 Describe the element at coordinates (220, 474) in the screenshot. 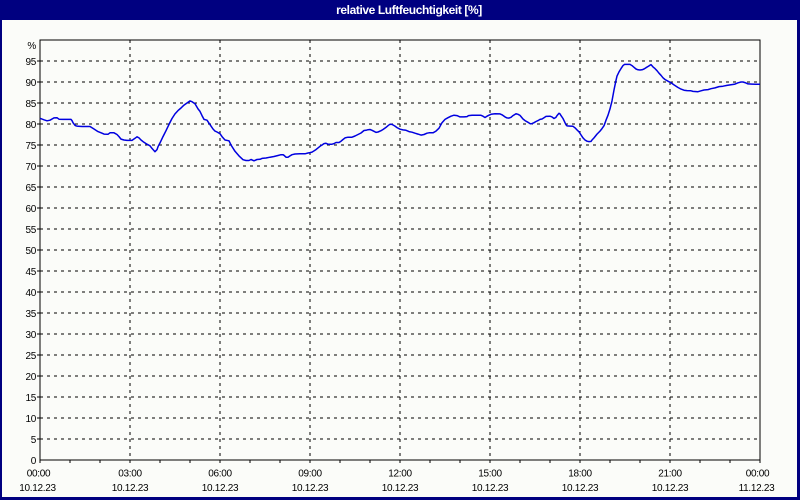

I see `svg-text: 06:00` at that location.